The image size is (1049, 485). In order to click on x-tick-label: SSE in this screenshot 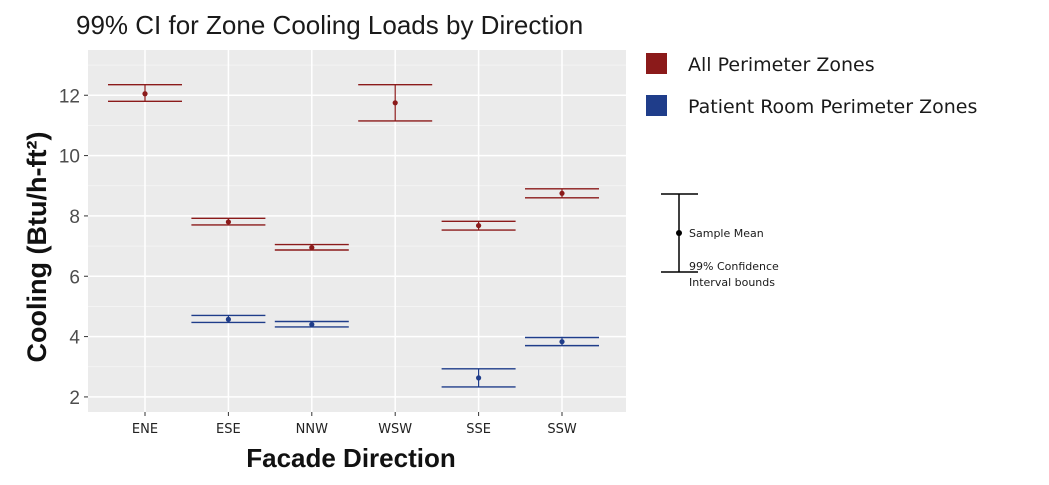, I will do `click(478, 429)`.